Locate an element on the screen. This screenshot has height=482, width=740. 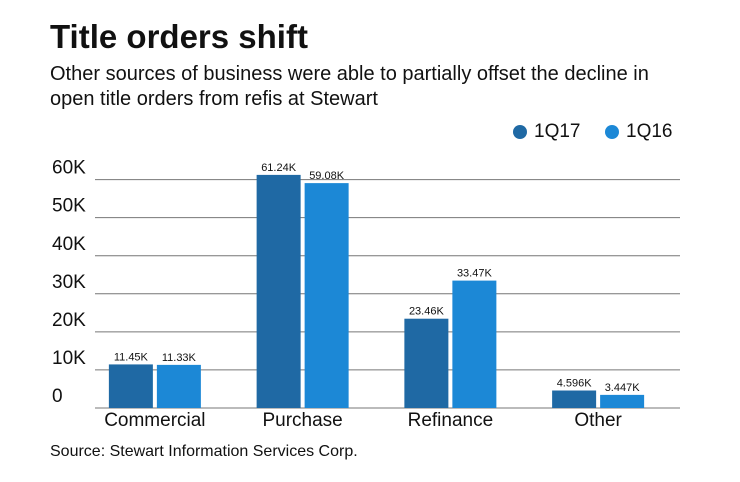
x-tick-label: Refinance is located at coordinates (451, 420).